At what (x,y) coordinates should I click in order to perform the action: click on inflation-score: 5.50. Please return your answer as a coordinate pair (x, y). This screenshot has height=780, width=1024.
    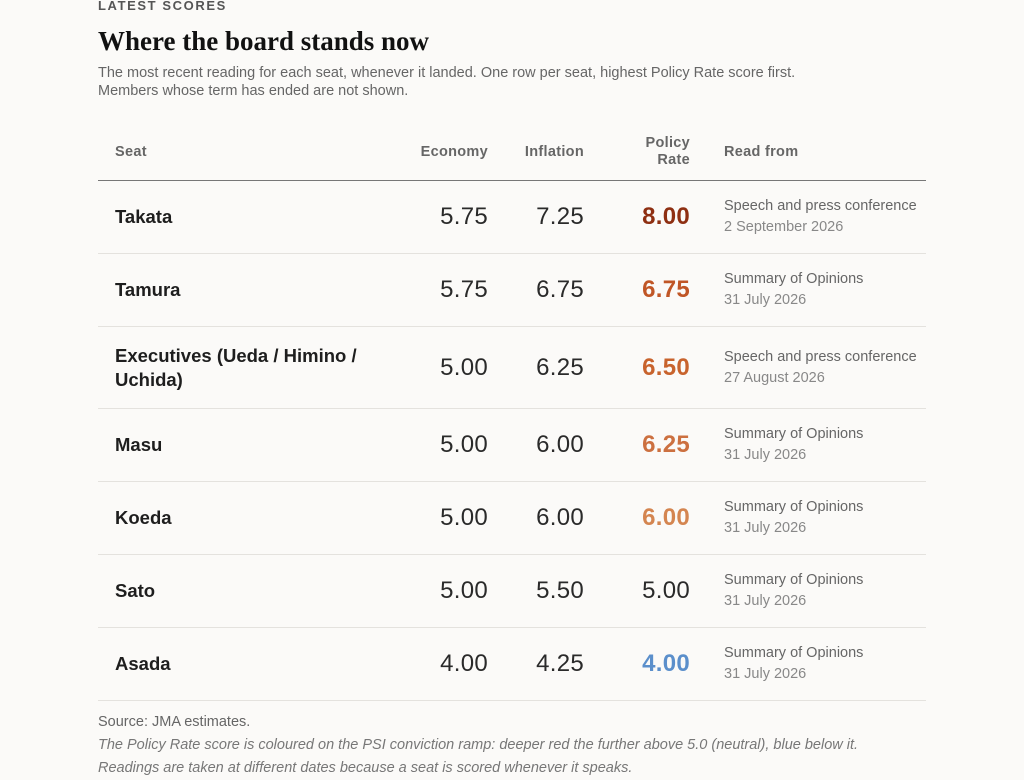
    Looking at the image, I should click on (536, 591).